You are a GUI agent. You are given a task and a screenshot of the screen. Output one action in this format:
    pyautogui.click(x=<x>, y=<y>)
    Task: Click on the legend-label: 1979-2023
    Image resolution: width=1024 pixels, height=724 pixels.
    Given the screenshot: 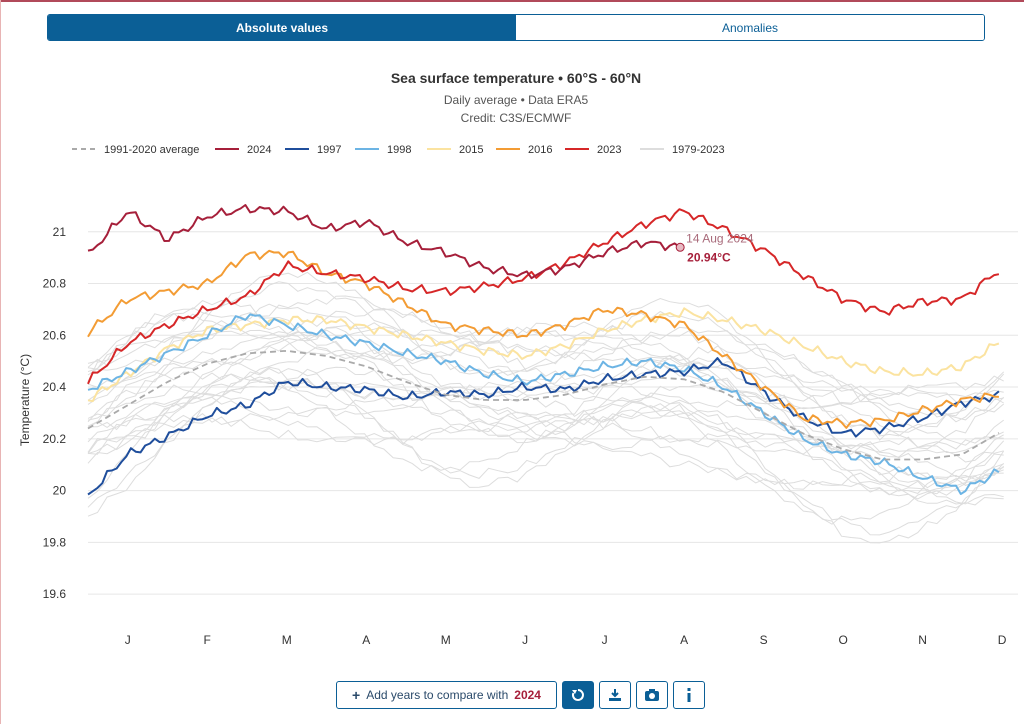 What is the action you would take?
    pyautogui.click(x=698, y=150)
    